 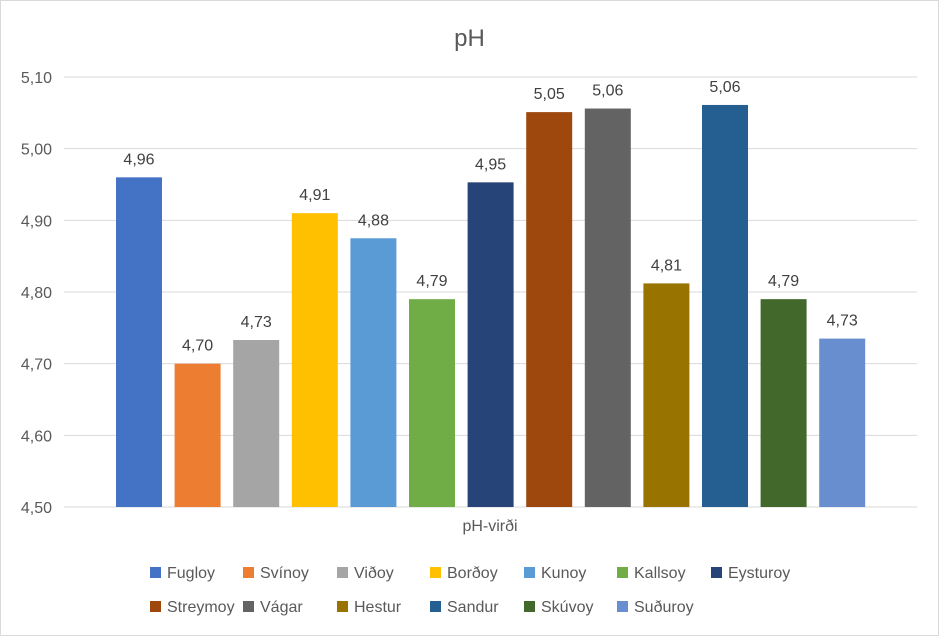 What do you see at coordinates (374, 573) in the screenshot?
I see `legend-label: Viðoy` at bounding box center [374, 573].